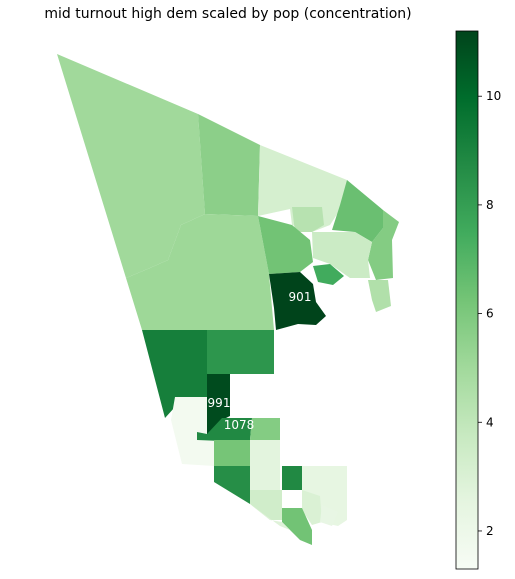 The image size is (515, 579). What do you see at coordinates (192, 431) in the screenshot?
I see `precinct-southwest-lightest` at bounding box center [192, 431].